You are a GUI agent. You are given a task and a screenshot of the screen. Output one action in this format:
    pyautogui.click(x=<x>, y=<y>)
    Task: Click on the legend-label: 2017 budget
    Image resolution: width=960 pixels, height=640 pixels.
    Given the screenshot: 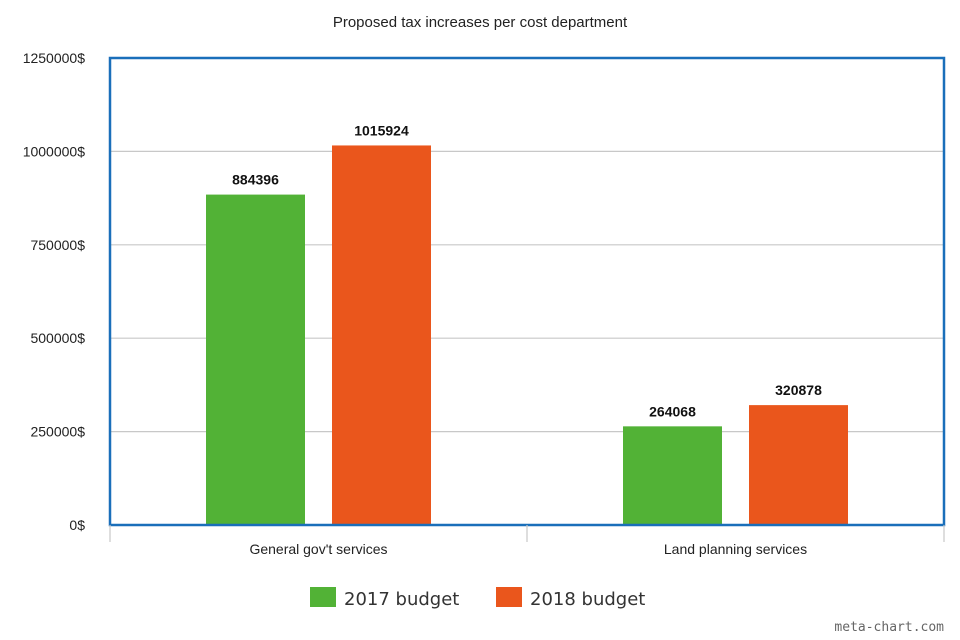 What is the action you would take?
    pyautogui.click(x=401, y=599)
    